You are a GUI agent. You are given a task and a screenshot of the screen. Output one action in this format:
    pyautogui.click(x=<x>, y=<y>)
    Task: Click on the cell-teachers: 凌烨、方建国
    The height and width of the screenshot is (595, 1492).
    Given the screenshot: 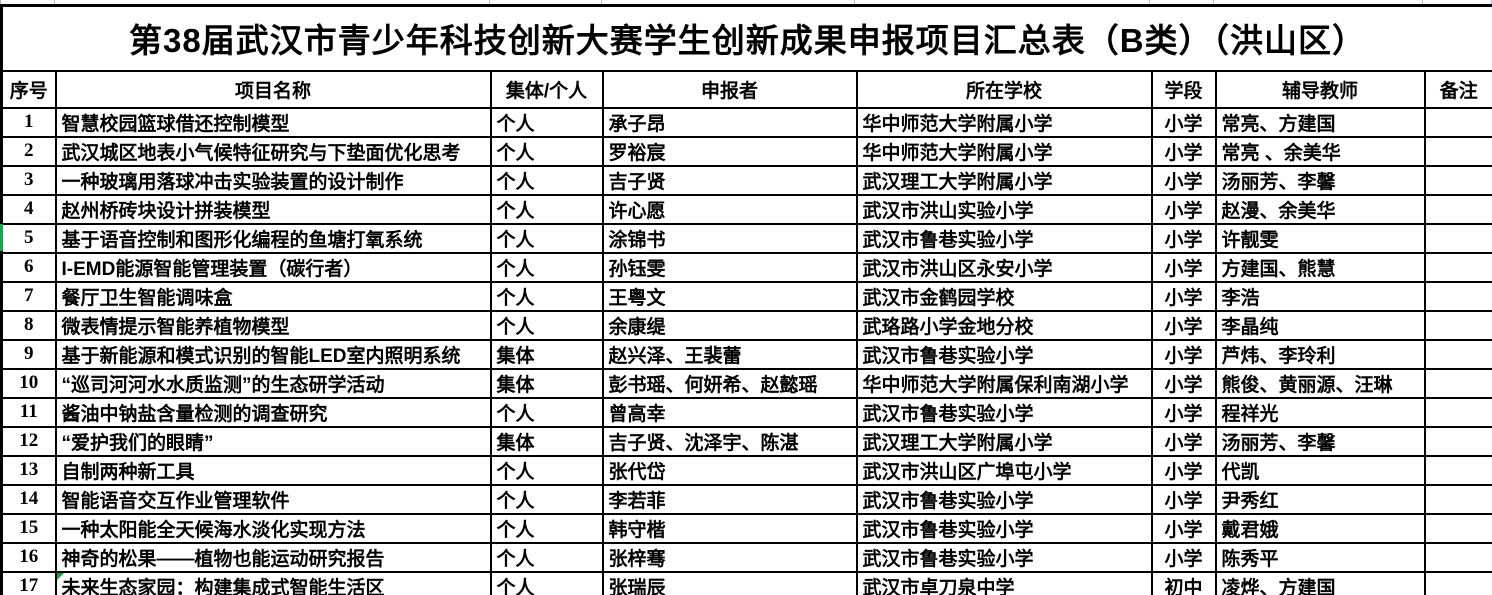 What is the action you would take?
    pyautogui.click(x=1320, y=582)
    